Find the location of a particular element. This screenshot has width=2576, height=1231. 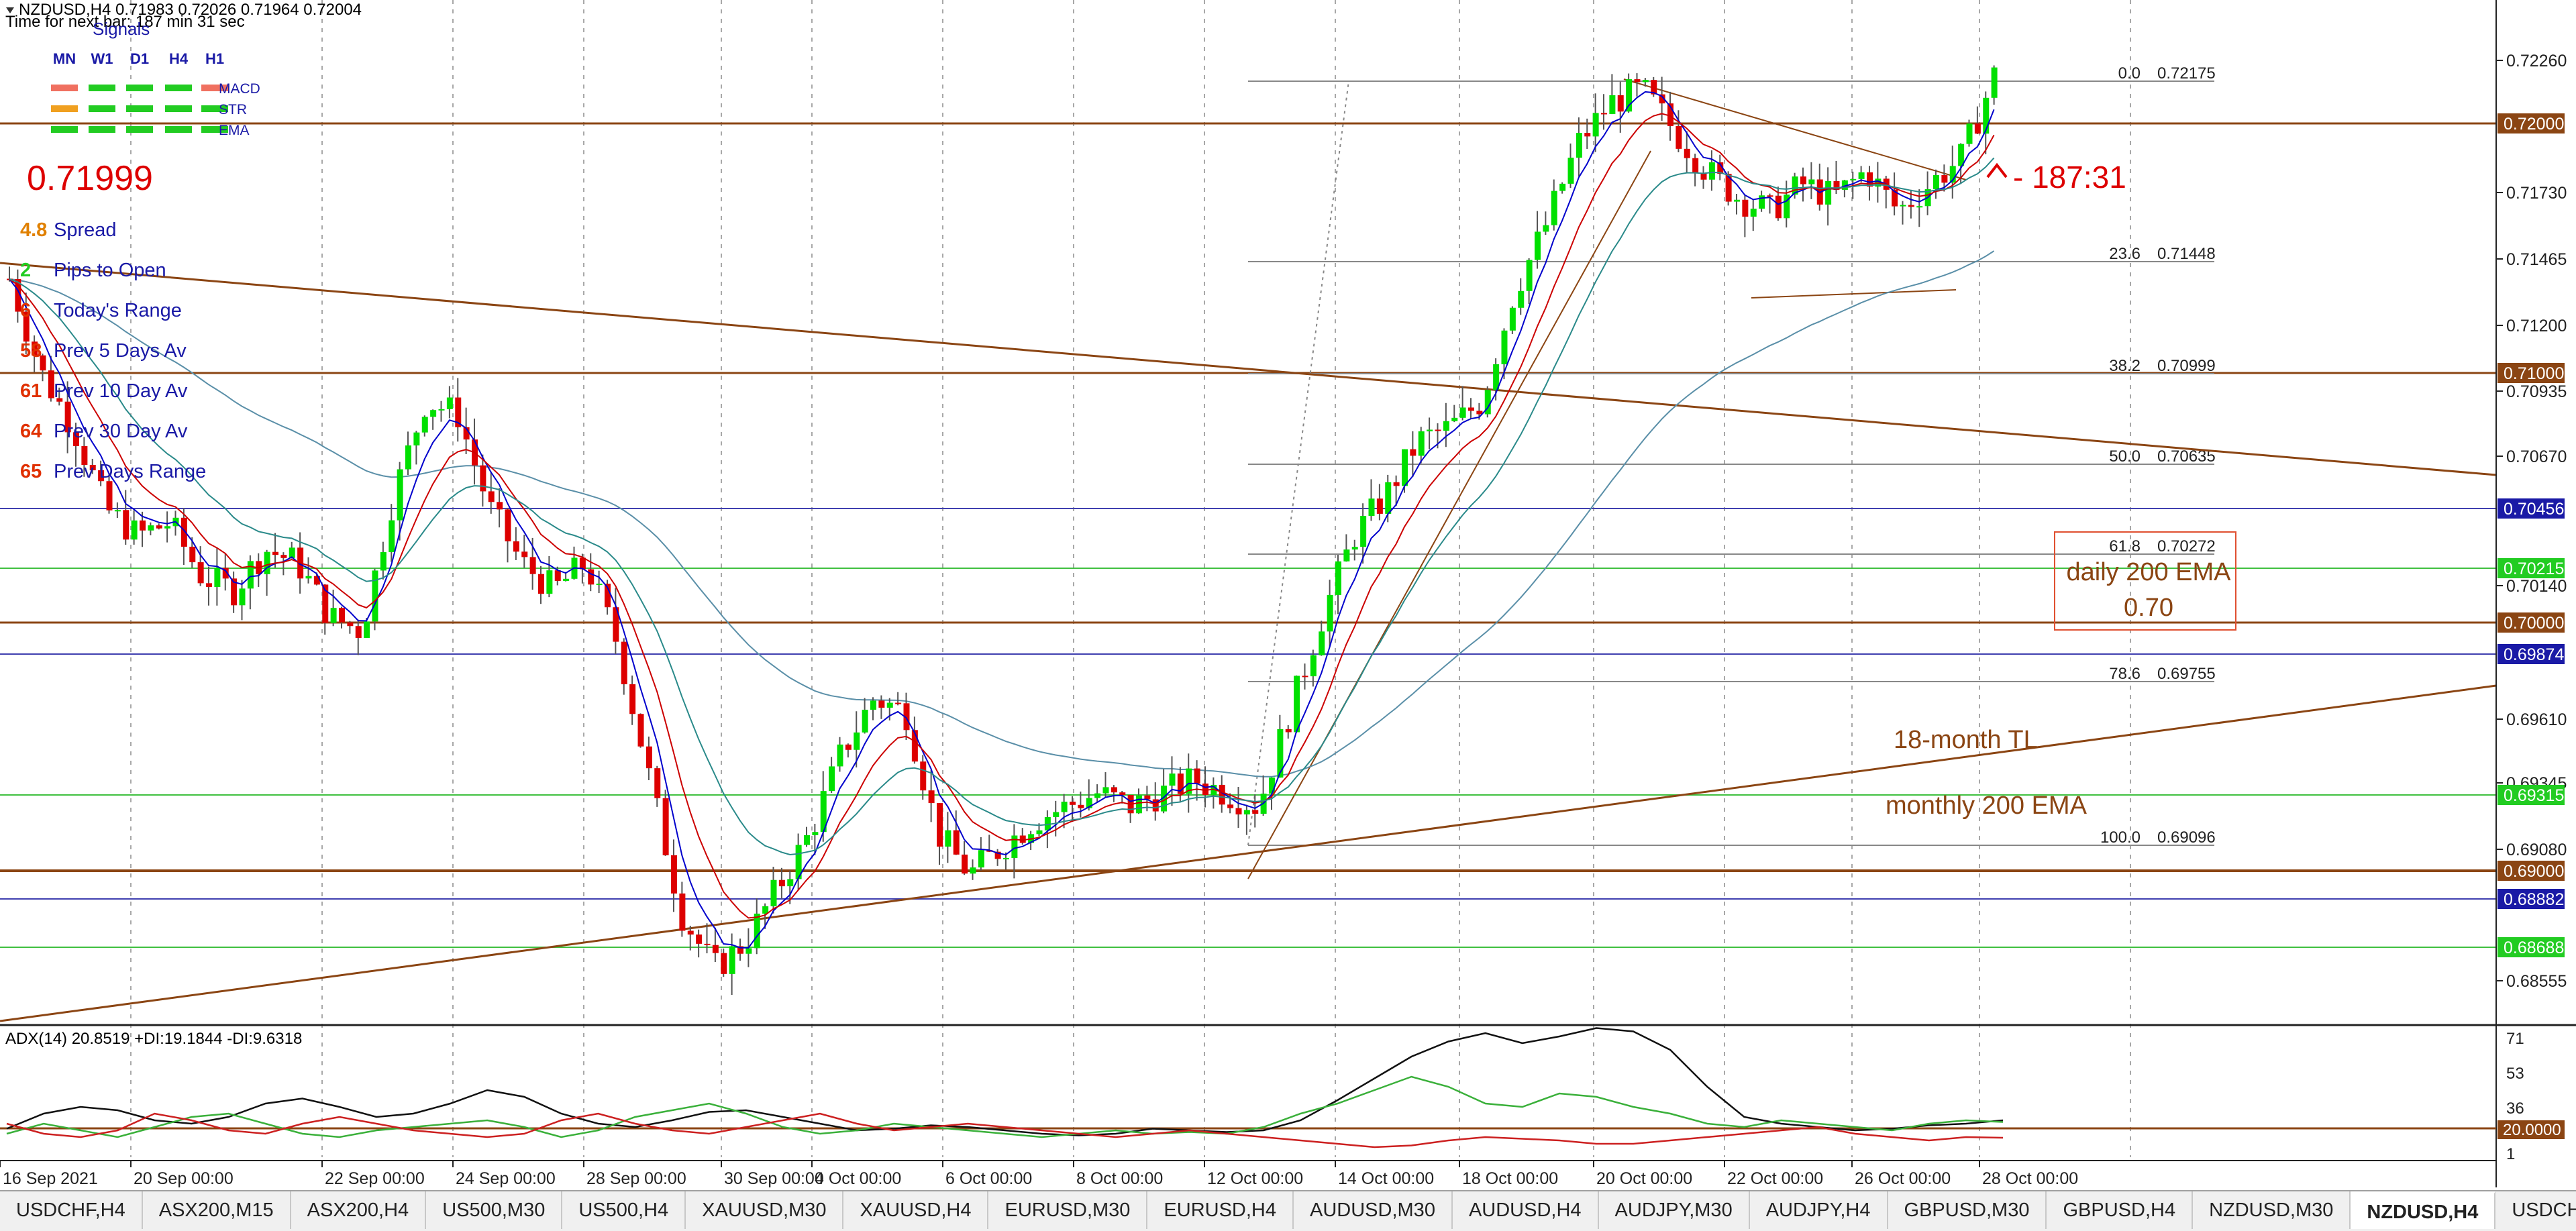

symbol-tab: US500,M30 is located at coordinates (494, 1210).